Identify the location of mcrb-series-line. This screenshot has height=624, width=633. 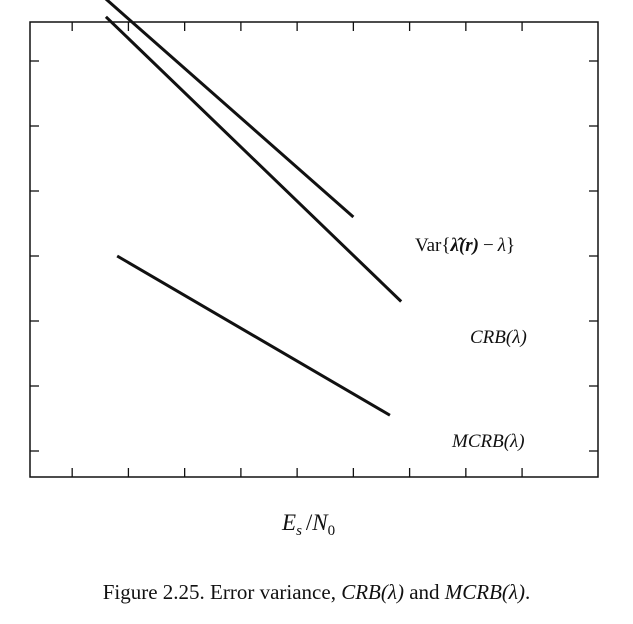
(253, 335).